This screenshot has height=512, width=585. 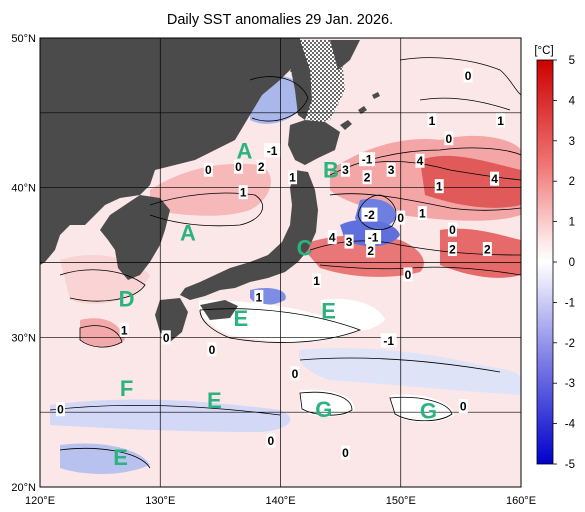 What do you see at coordinates (564, 263) in the screenshot?
I see `colorbar-ticks: 5 4 3 2 1 0 -1 -2 -3 -4 -5` at bounding box center [564, 263].